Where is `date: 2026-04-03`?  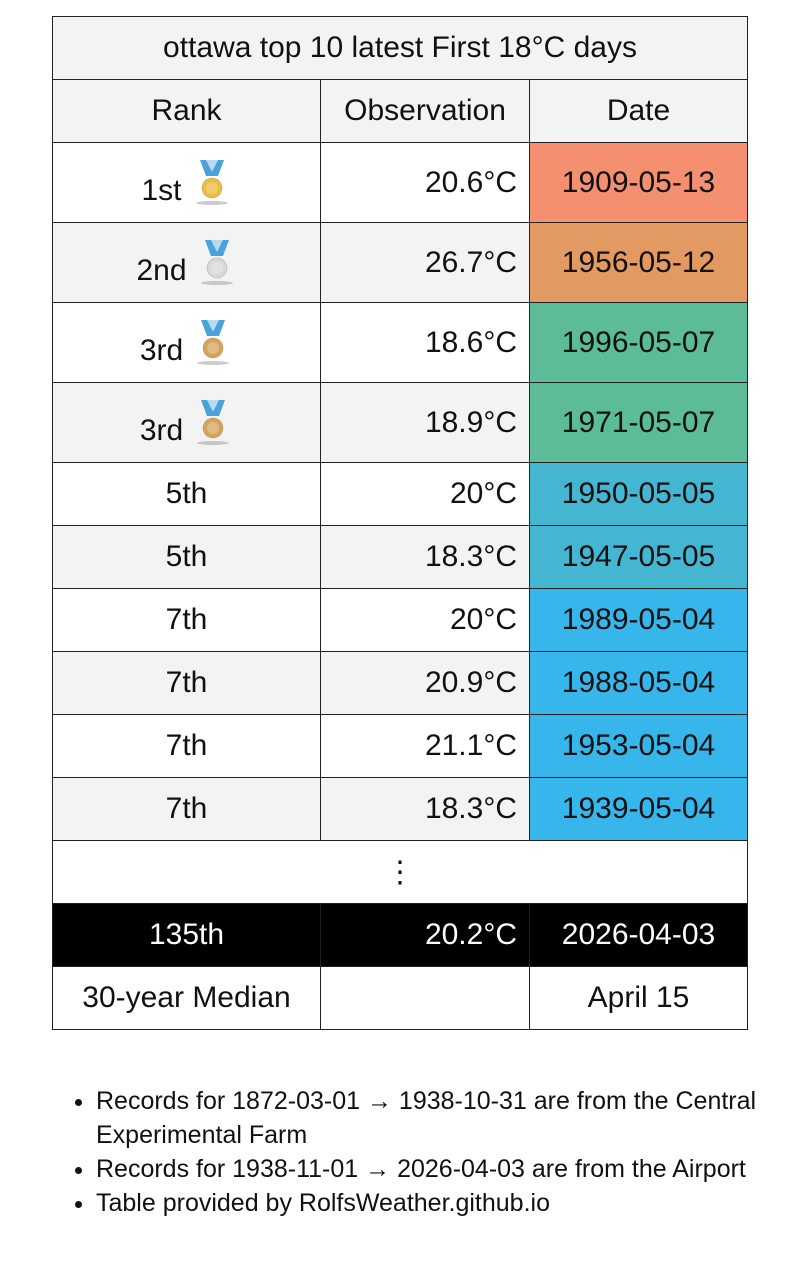 date: 2026-04-03 is located at coordinates (638, 935).